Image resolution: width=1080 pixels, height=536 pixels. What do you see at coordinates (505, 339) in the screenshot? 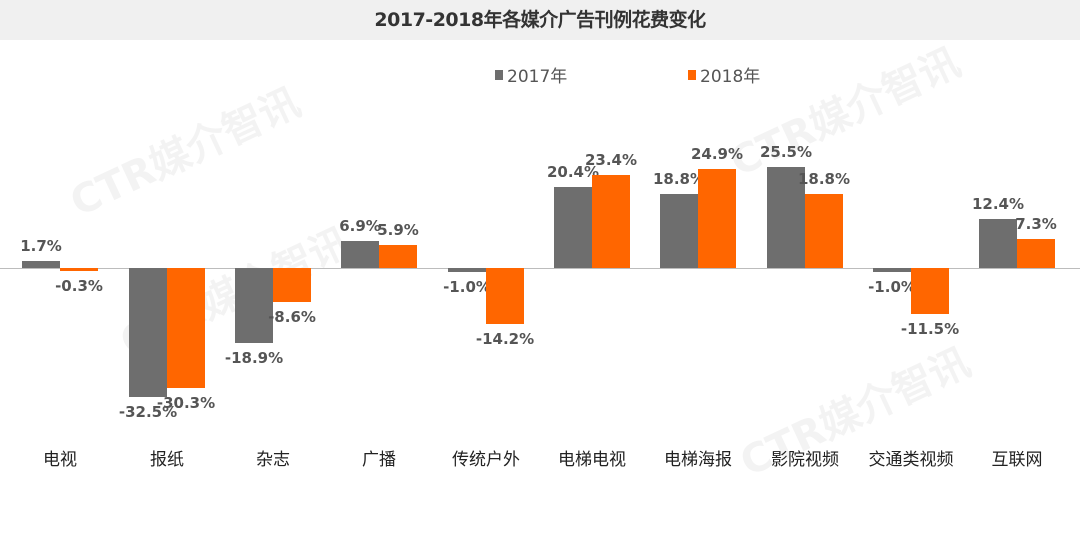
I see `data-label: -14.2%` at bounding box center [505, 339].